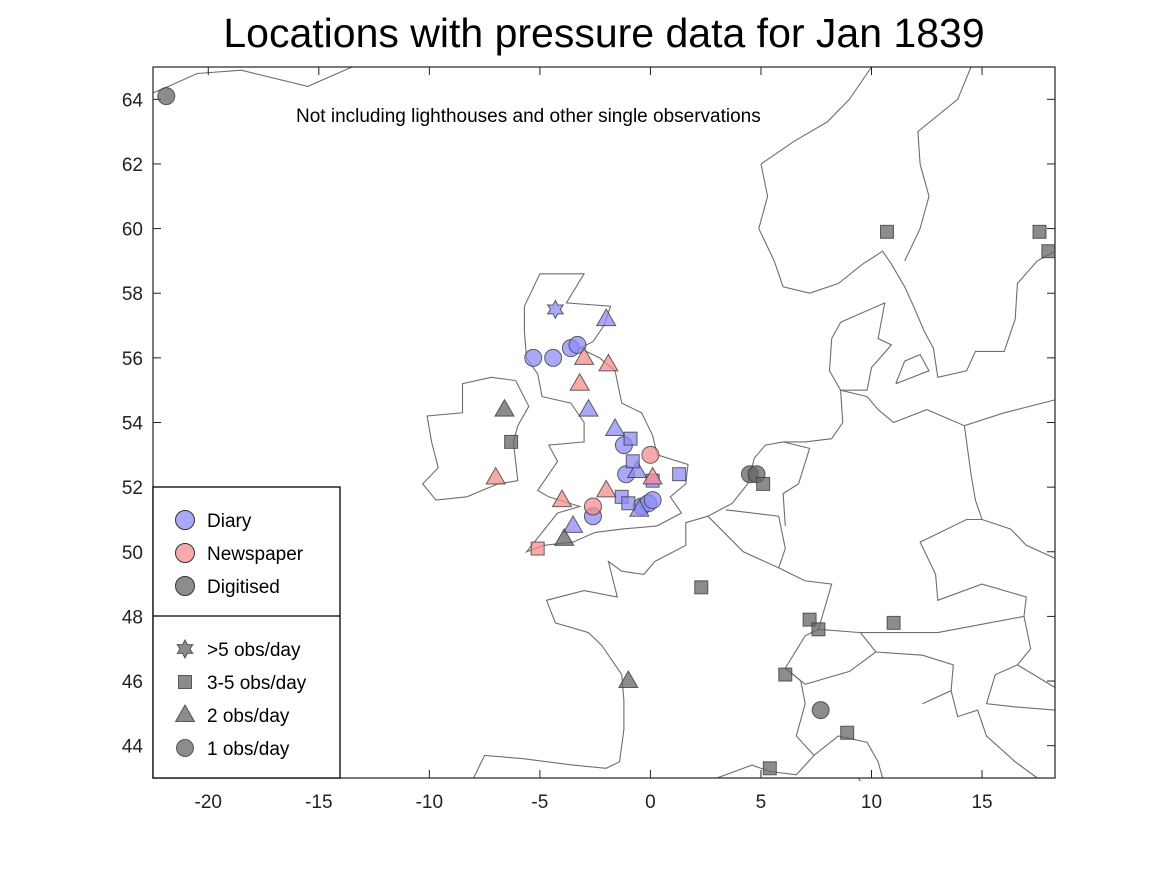  I want to click on x-tick-label: -15, so click(318, 802).